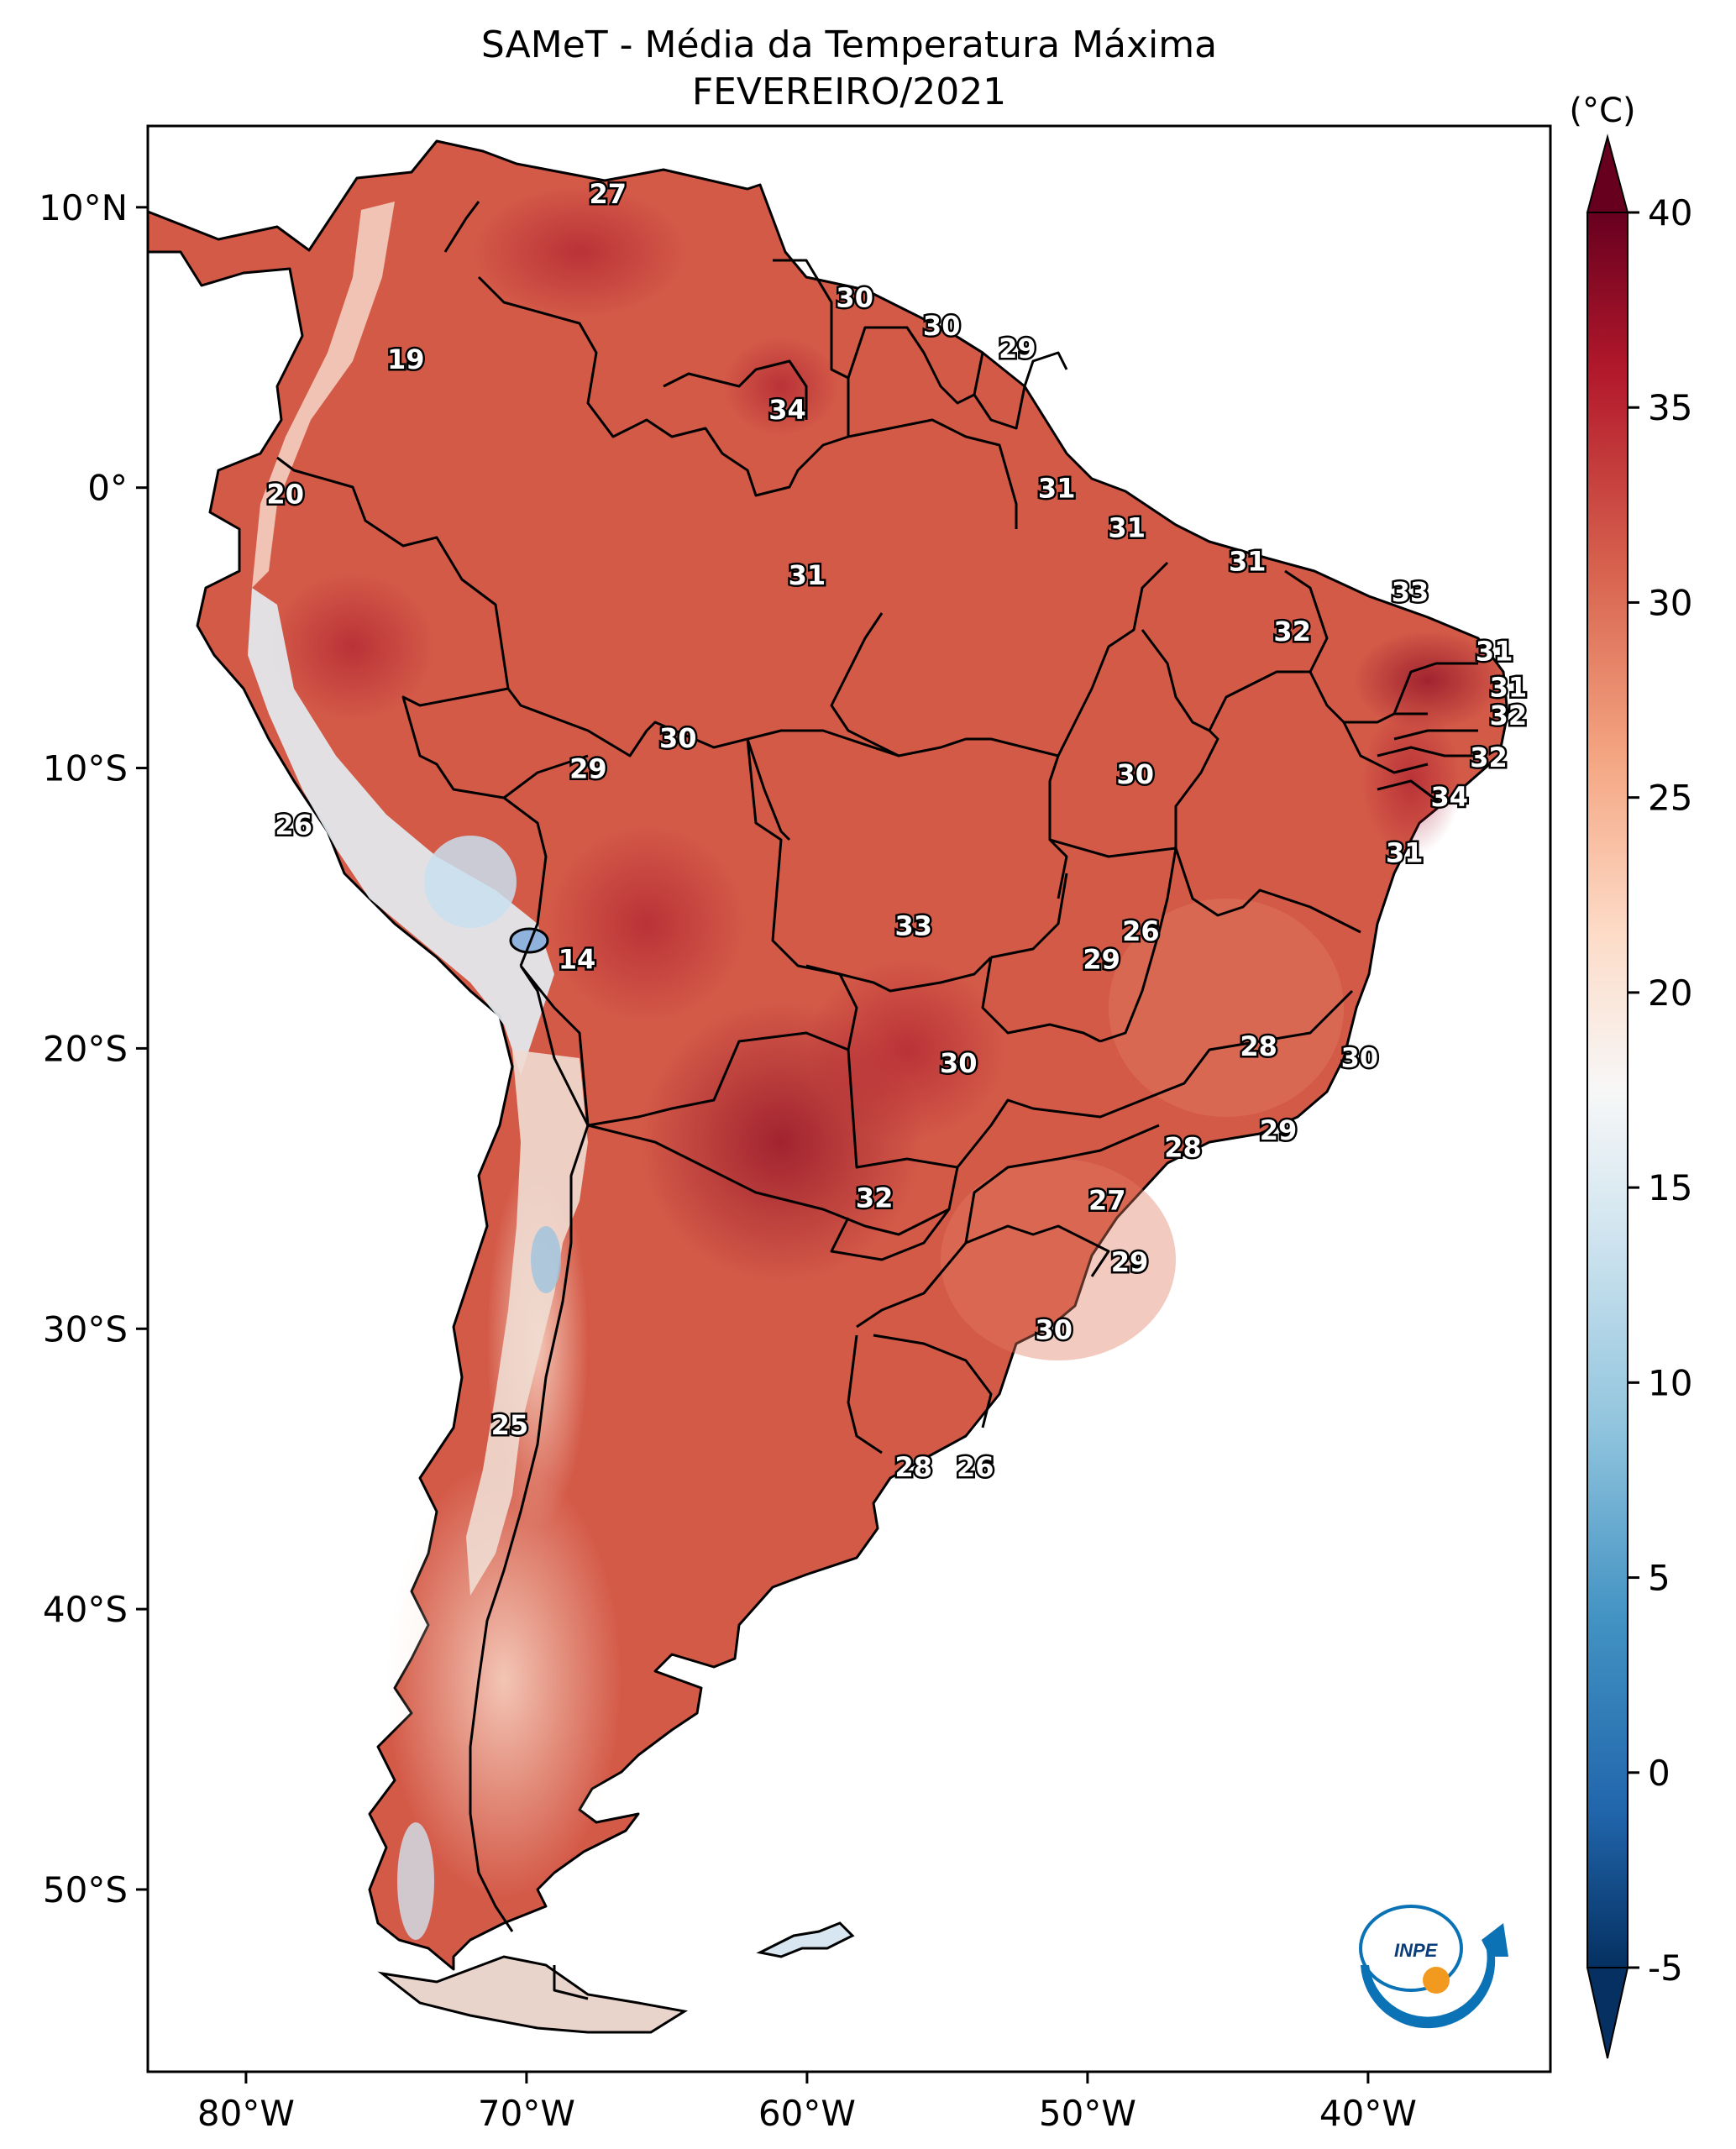 Image resolution: width=1736 pixels, height=2149 pixels. I want to click on hot-spot-roraima, so click(781, 386).